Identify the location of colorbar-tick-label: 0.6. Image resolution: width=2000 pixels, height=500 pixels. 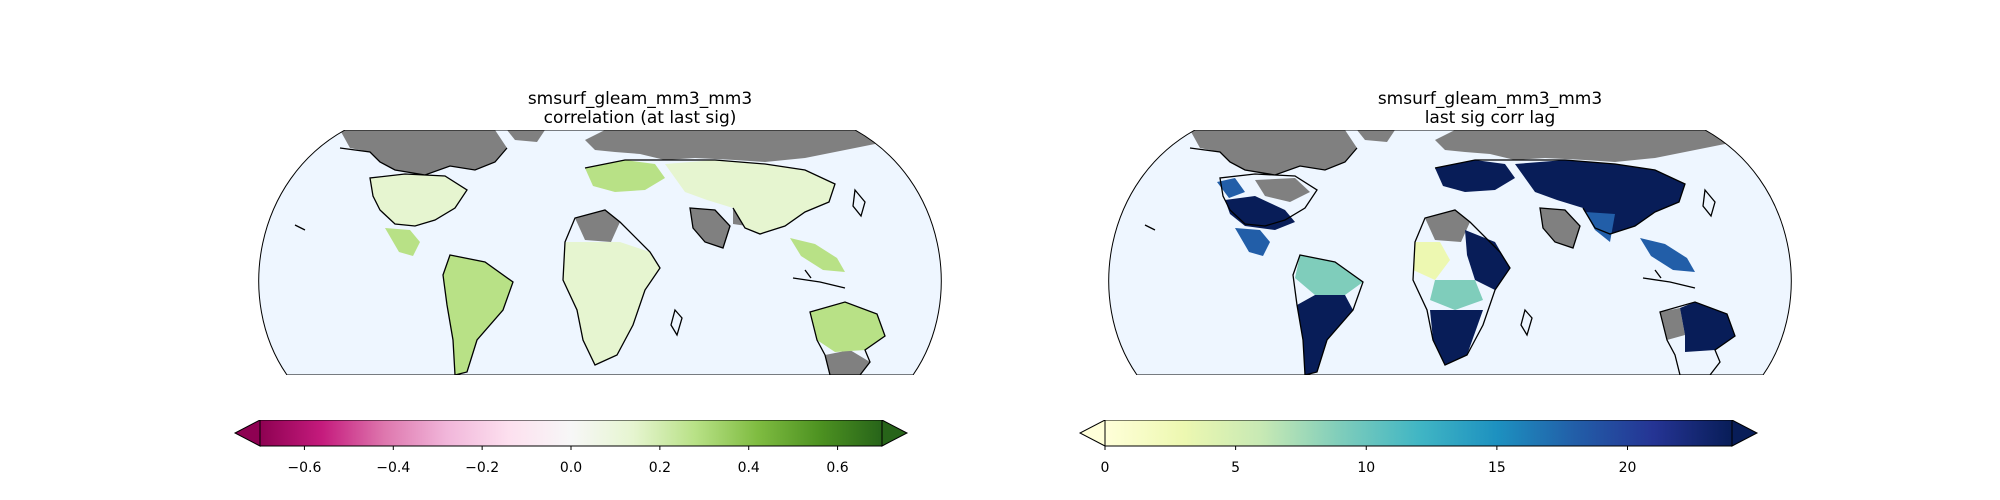
(837, 468).